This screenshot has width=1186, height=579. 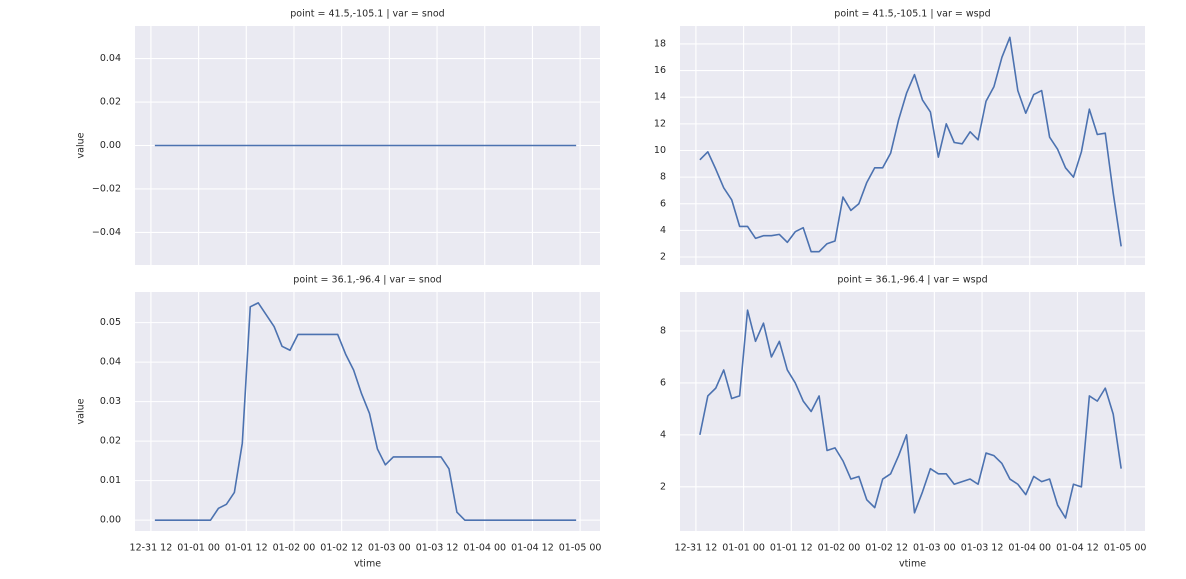 What do you see at coordinates (106, 232) in the screenshot?
I see `y-tick-label: −0.04` at bounding box center [106, 232].